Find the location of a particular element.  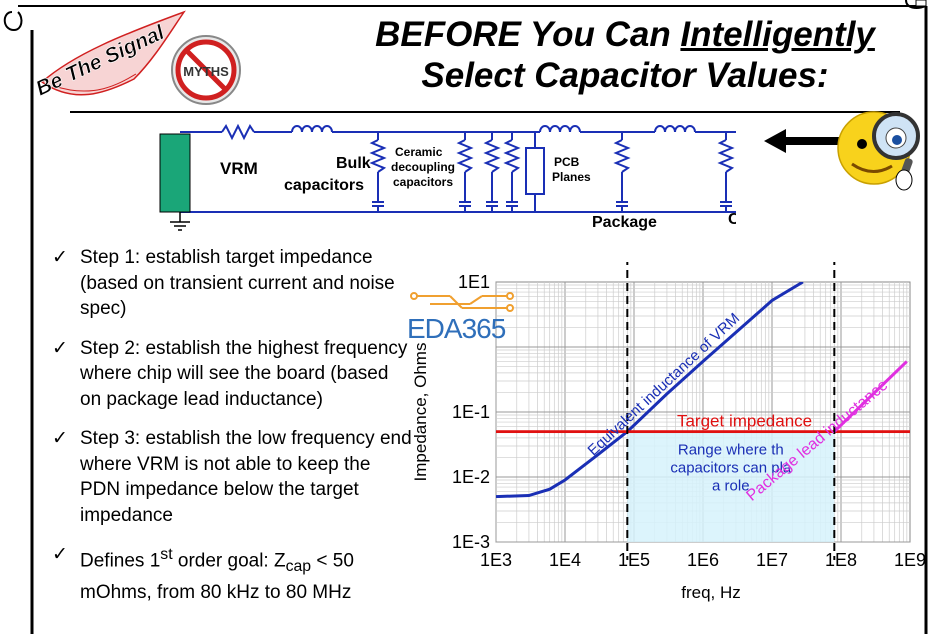

step4-sub: cap is located at coordinates (298, 567).